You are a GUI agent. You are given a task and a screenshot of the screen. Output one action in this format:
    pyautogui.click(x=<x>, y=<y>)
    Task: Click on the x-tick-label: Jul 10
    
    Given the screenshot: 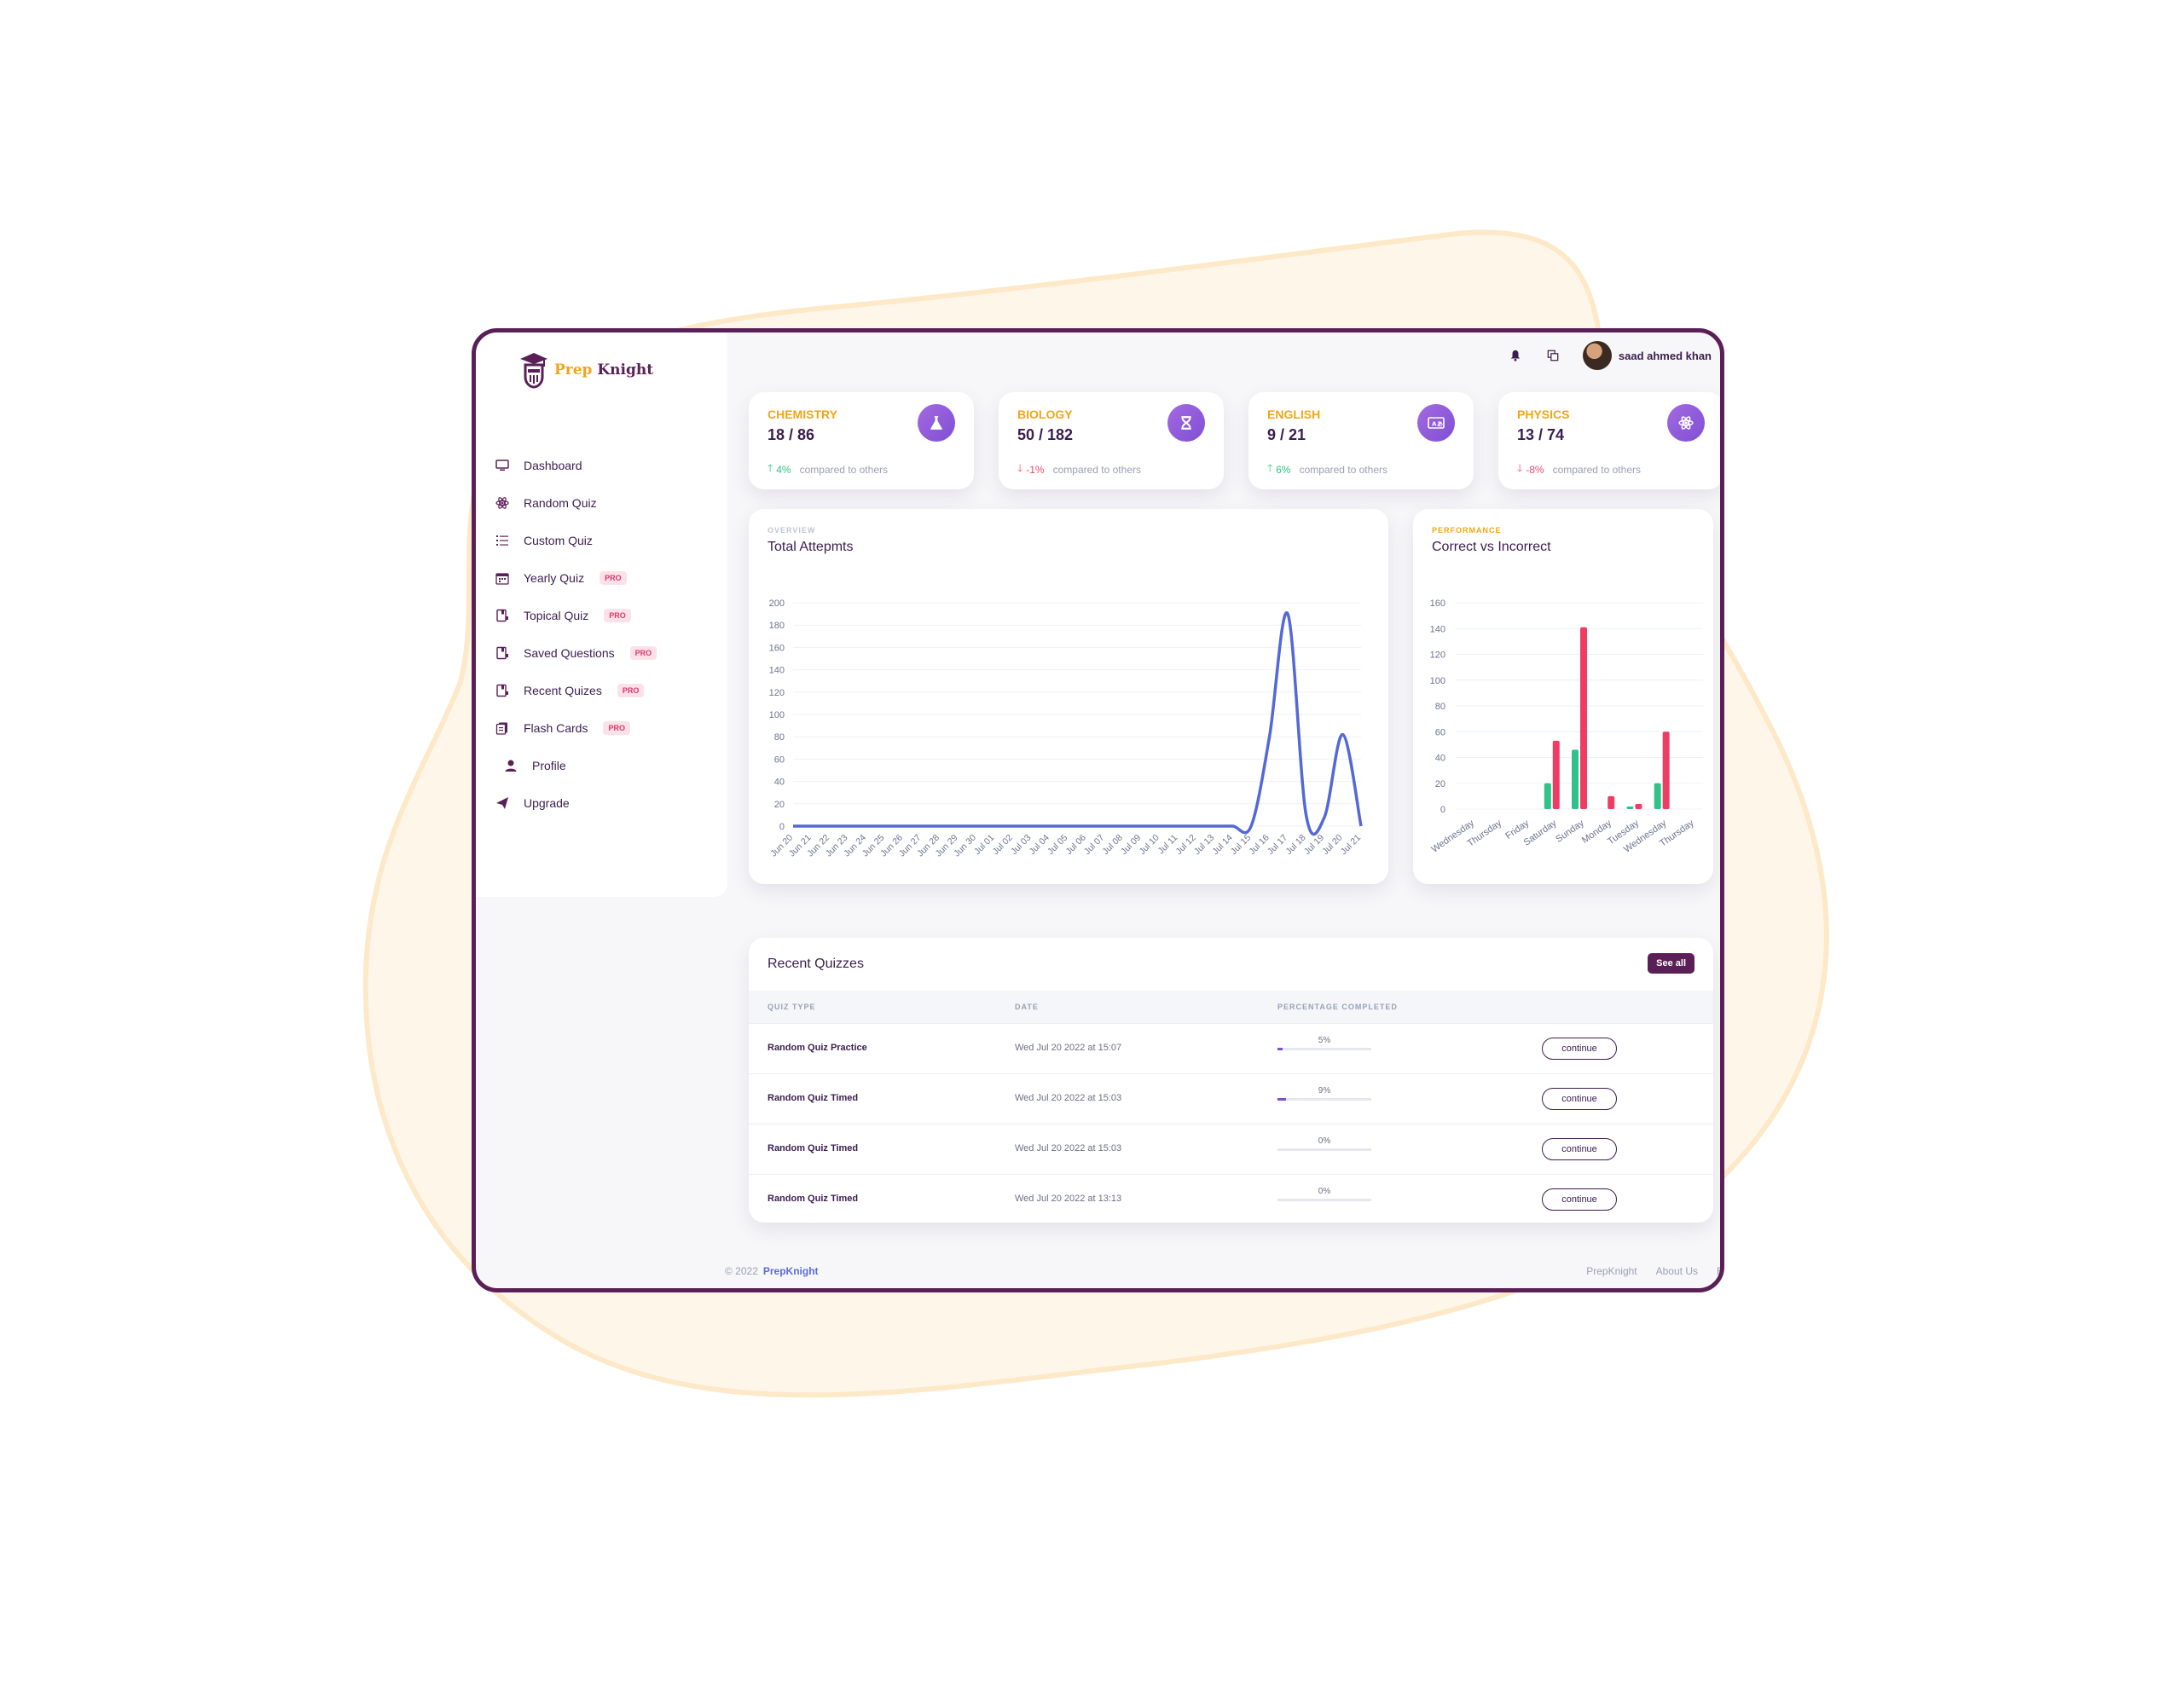 What is the action you would take?
    pyautogui.click(x=1149, y=845)
    